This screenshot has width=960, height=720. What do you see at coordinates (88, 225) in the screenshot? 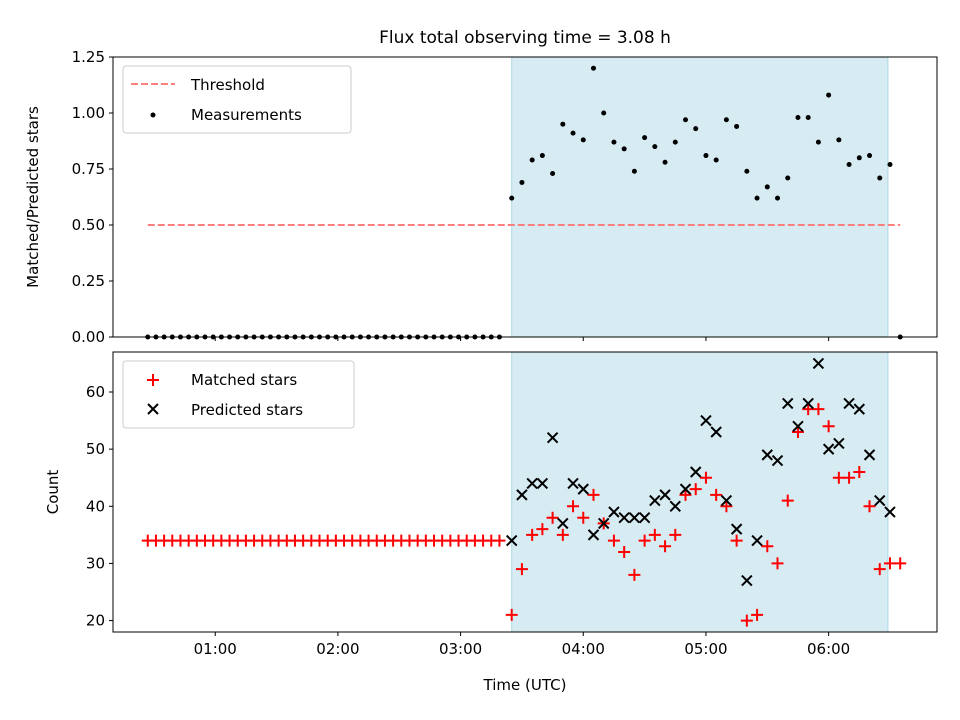
I see `y-tick-label: 0.50` at bounding box center [88, 225].